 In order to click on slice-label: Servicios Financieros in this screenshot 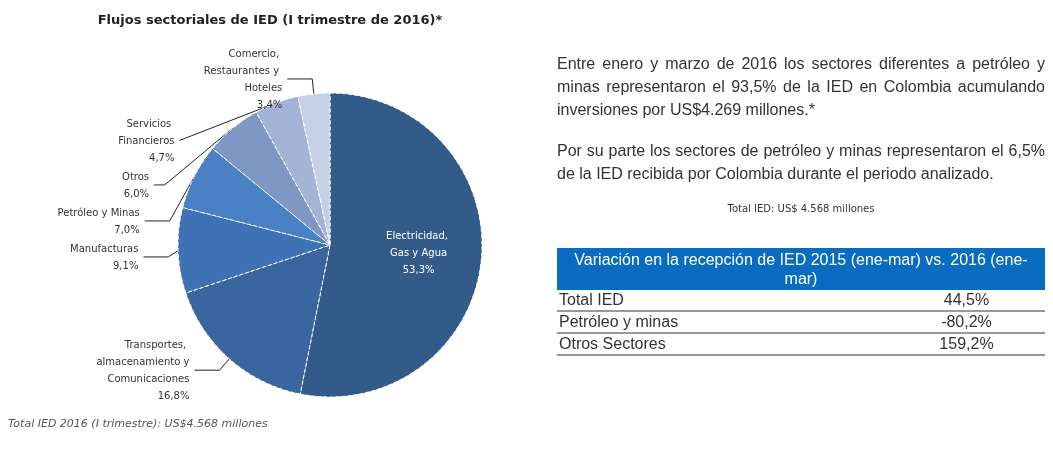, I will do `click(146, 131)`.